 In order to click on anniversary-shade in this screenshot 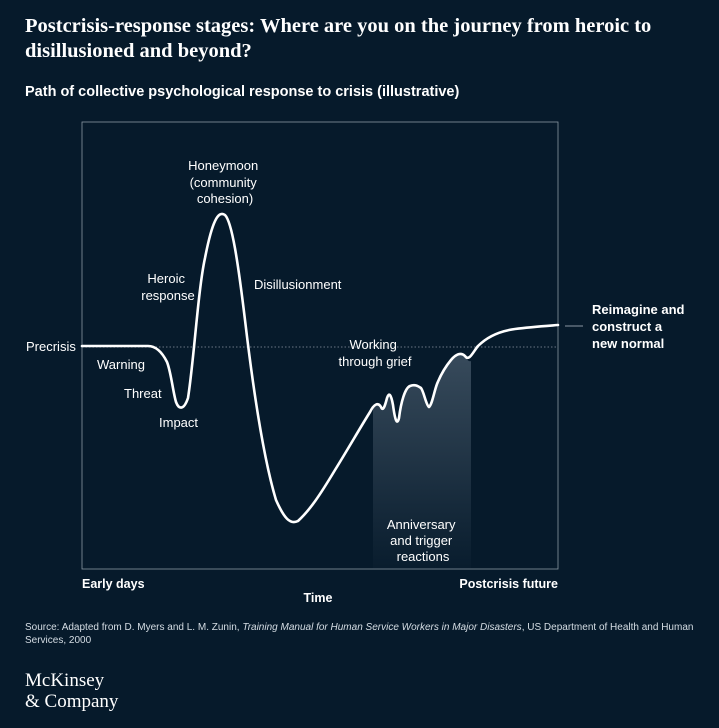, I will do `click(422, 461)`.